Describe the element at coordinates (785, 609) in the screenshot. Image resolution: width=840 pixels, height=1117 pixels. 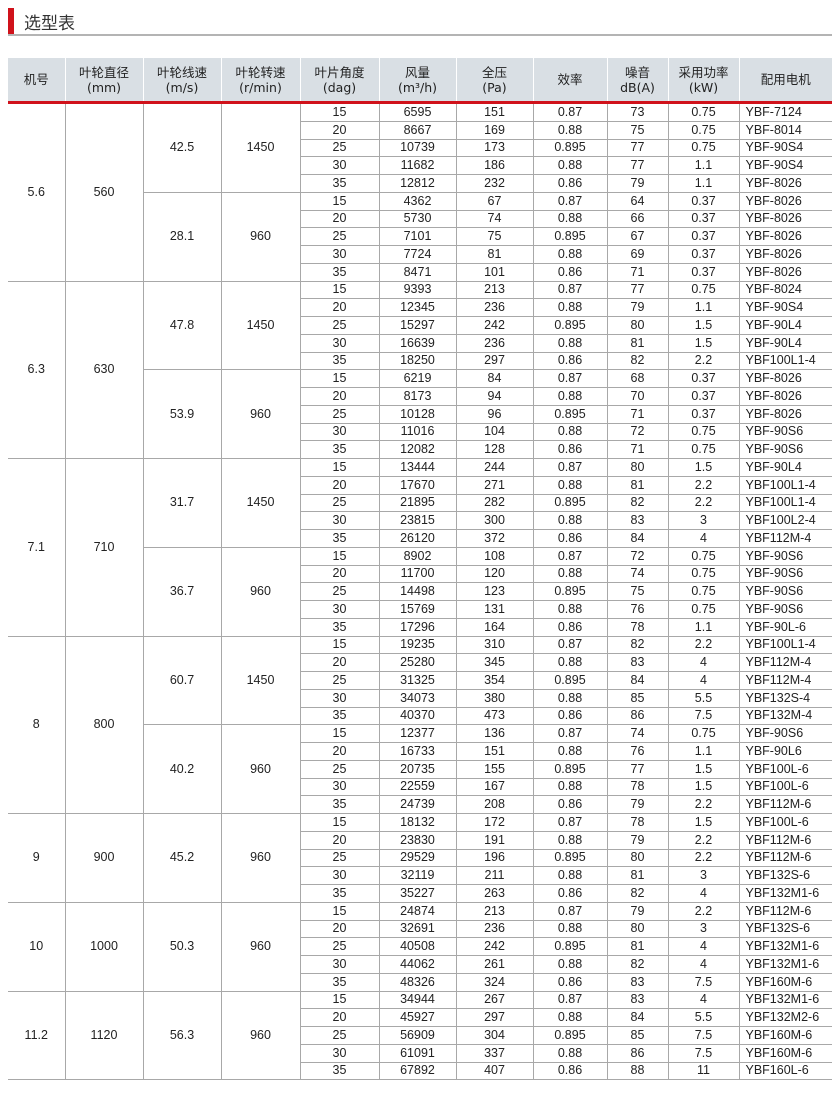
I see `cell-motor: YBF-90S6` at that location.